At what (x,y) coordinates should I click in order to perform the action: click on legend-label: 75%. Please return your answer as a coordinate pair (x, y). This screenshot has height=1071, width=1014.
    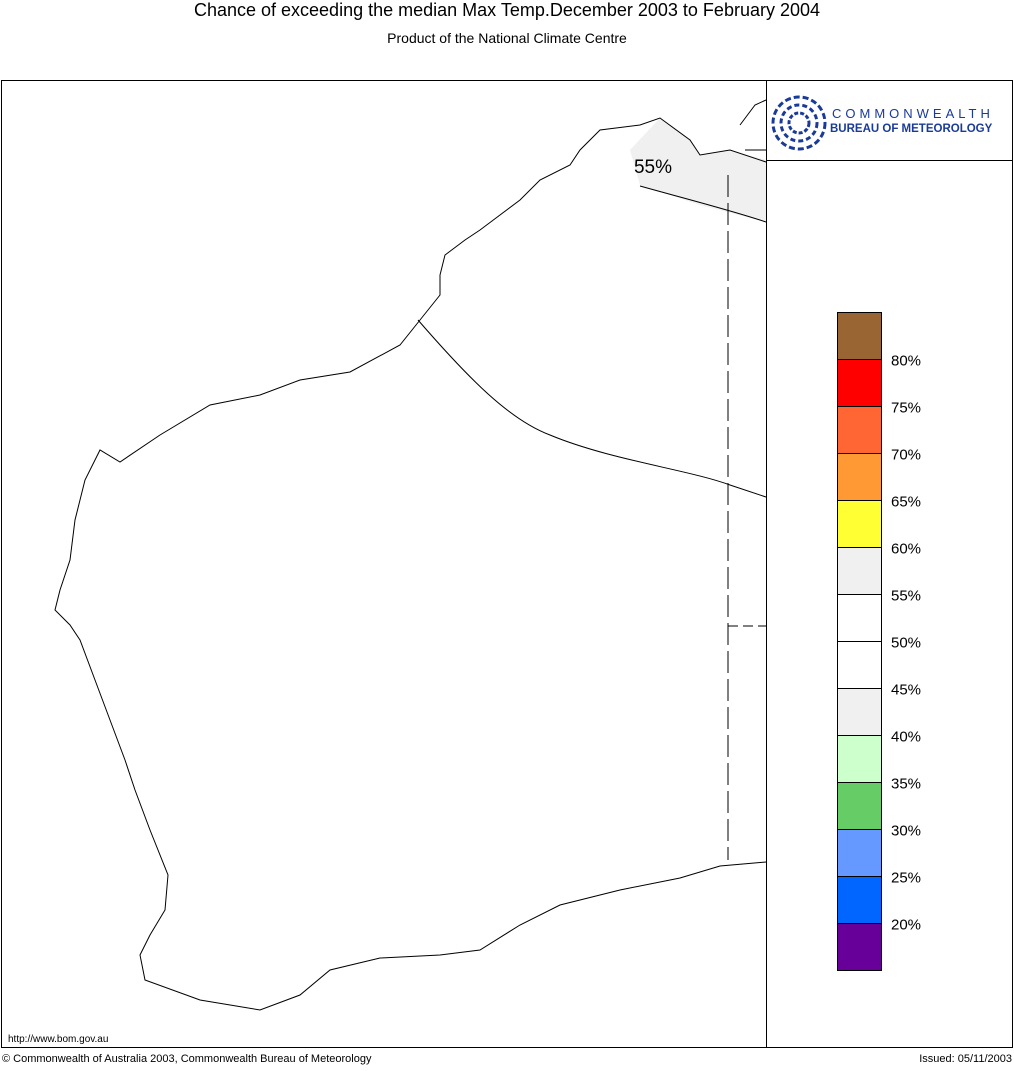
    Looking at the image, I should click on (906, 408).